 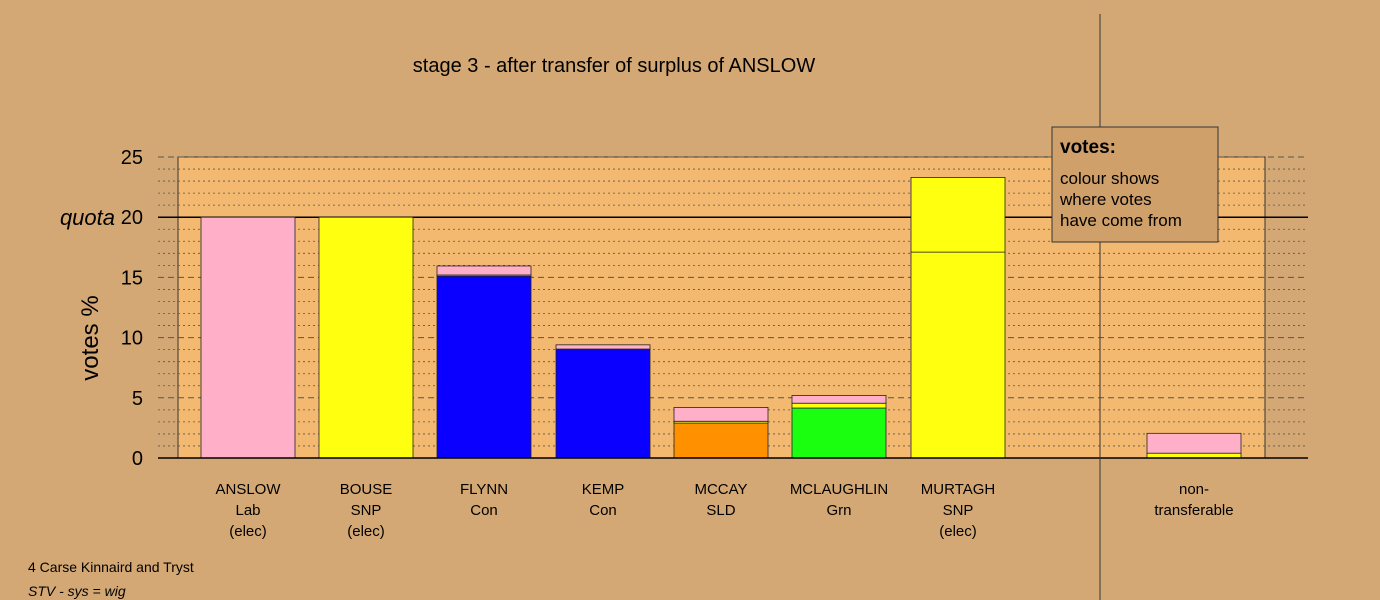 I want to click on bar-bouse, so click(x=366, y=337).